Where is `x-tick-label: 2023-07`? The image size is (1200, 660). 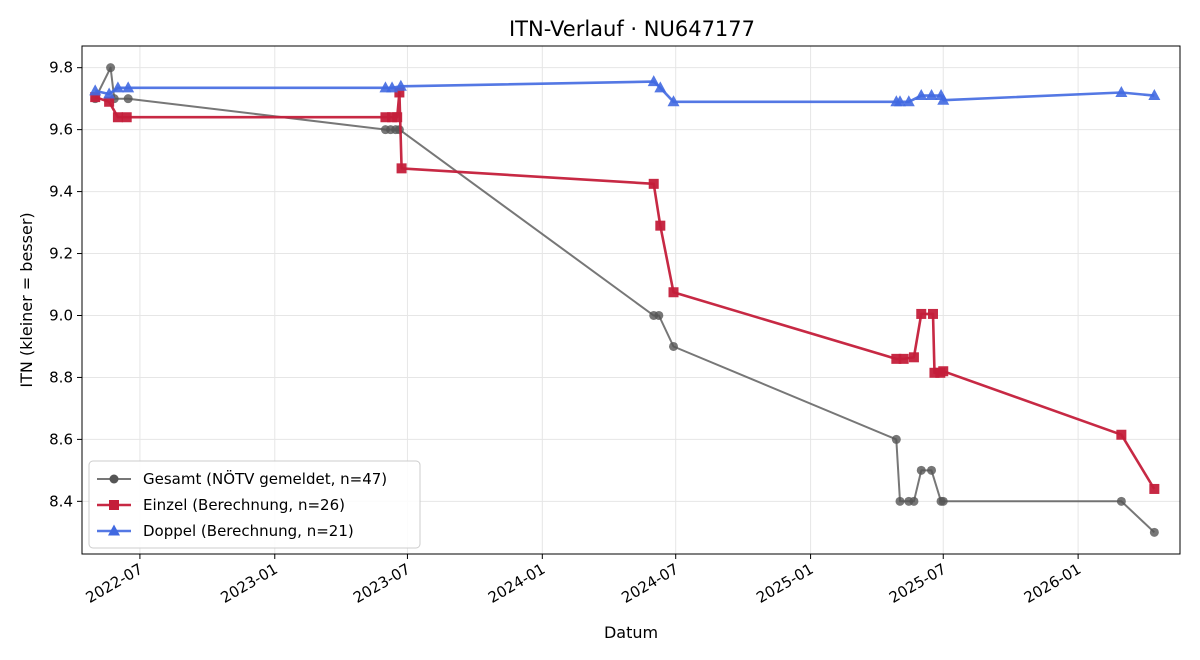
x-tick-label: 2023-07 is located at coordinates (381, 583).